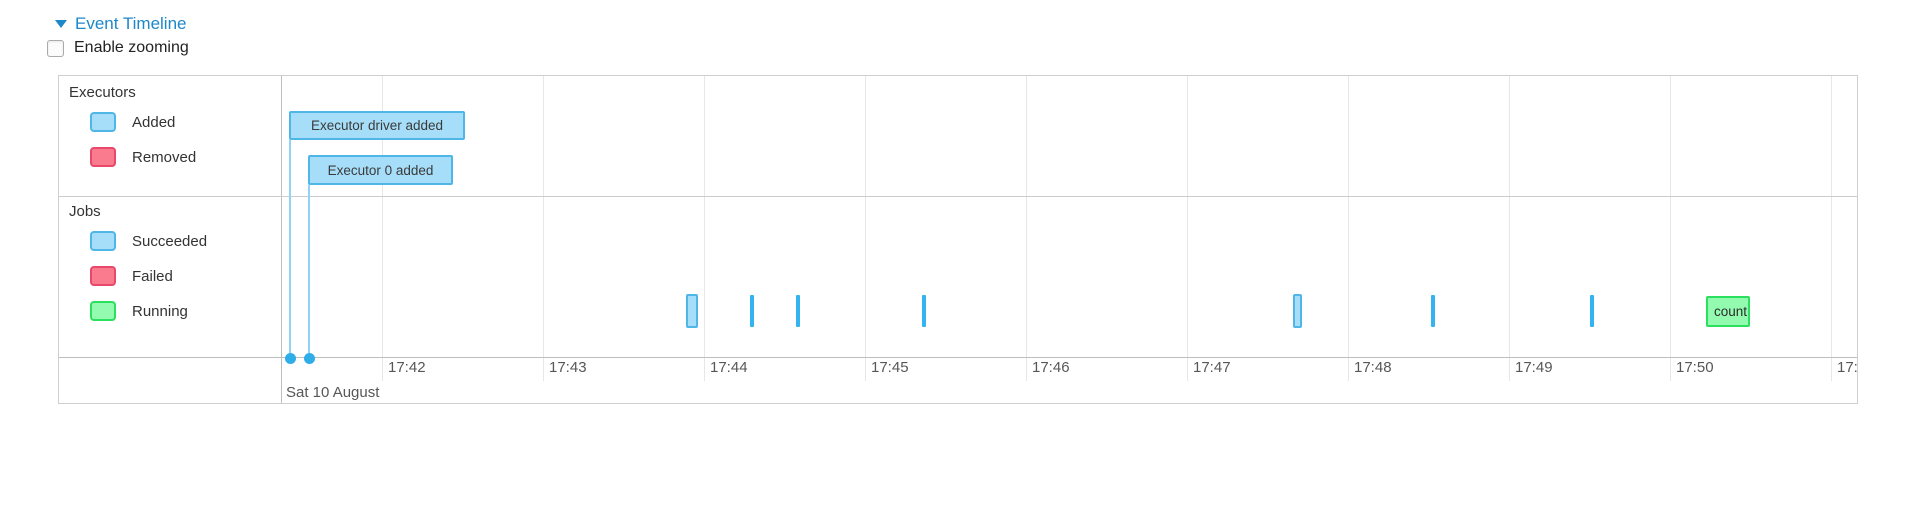  I want to click on axis-minor-label: 17:48, so click(1373, 367).